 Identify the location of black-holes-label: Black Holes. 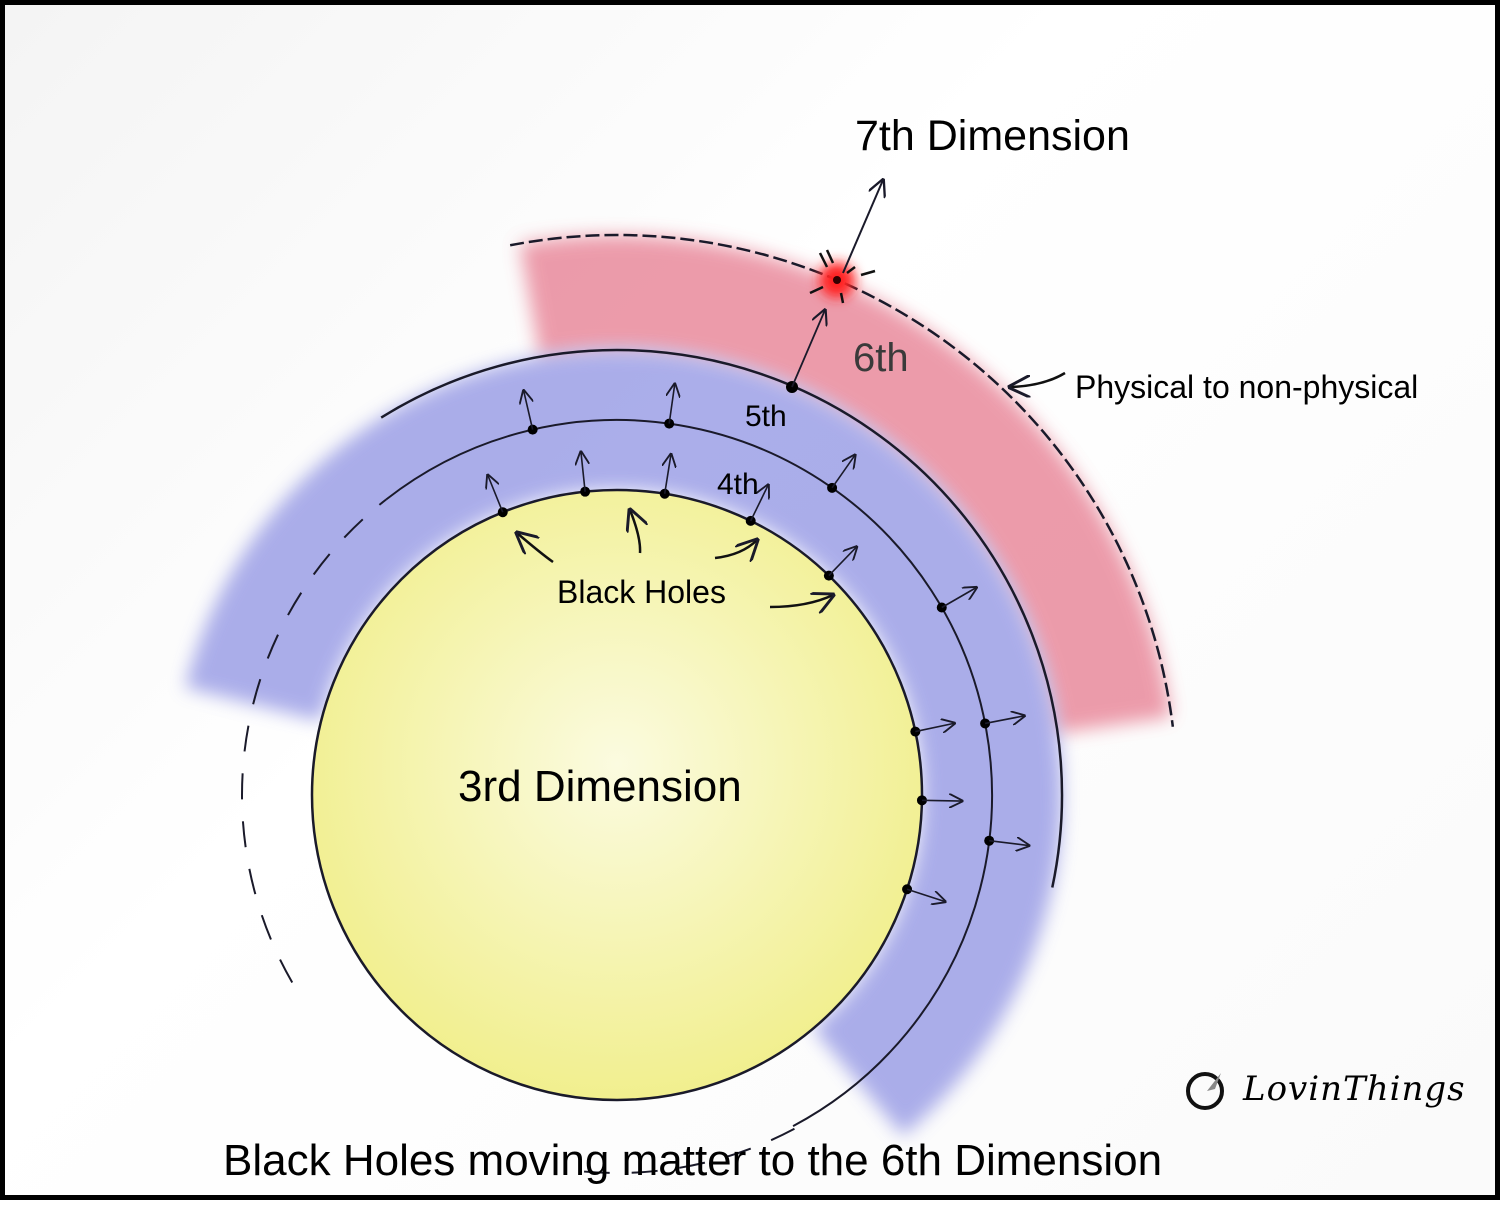
(641, 592).